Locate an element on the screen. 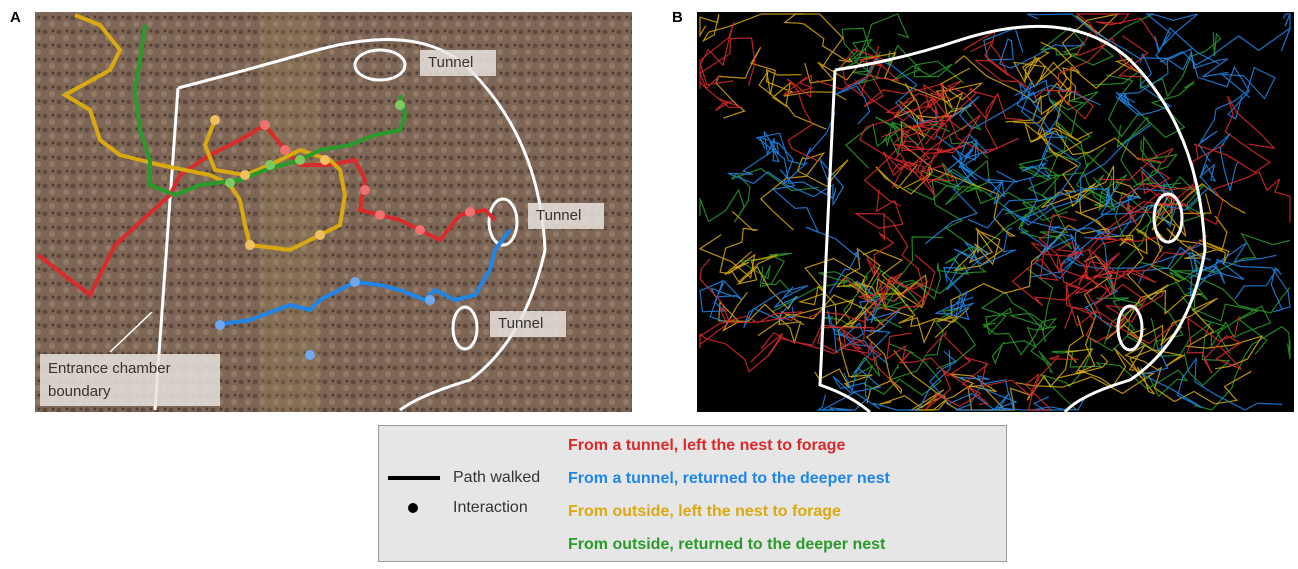 The image size is (1298, 569). path is located at coordinates (363, 277).